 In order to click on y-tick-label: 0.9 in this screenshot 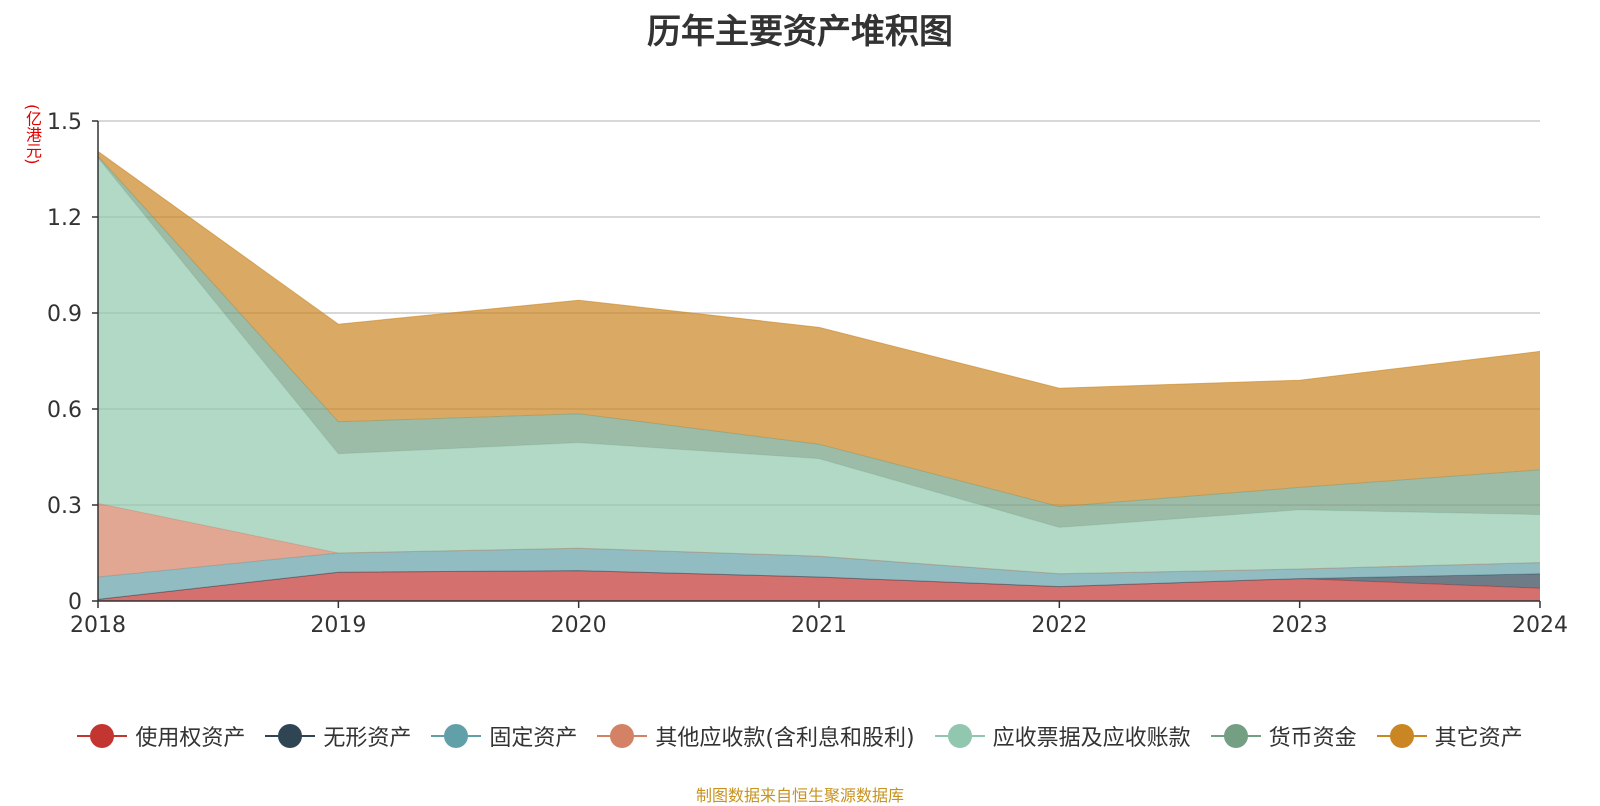, I will do `click(64, 314)`.